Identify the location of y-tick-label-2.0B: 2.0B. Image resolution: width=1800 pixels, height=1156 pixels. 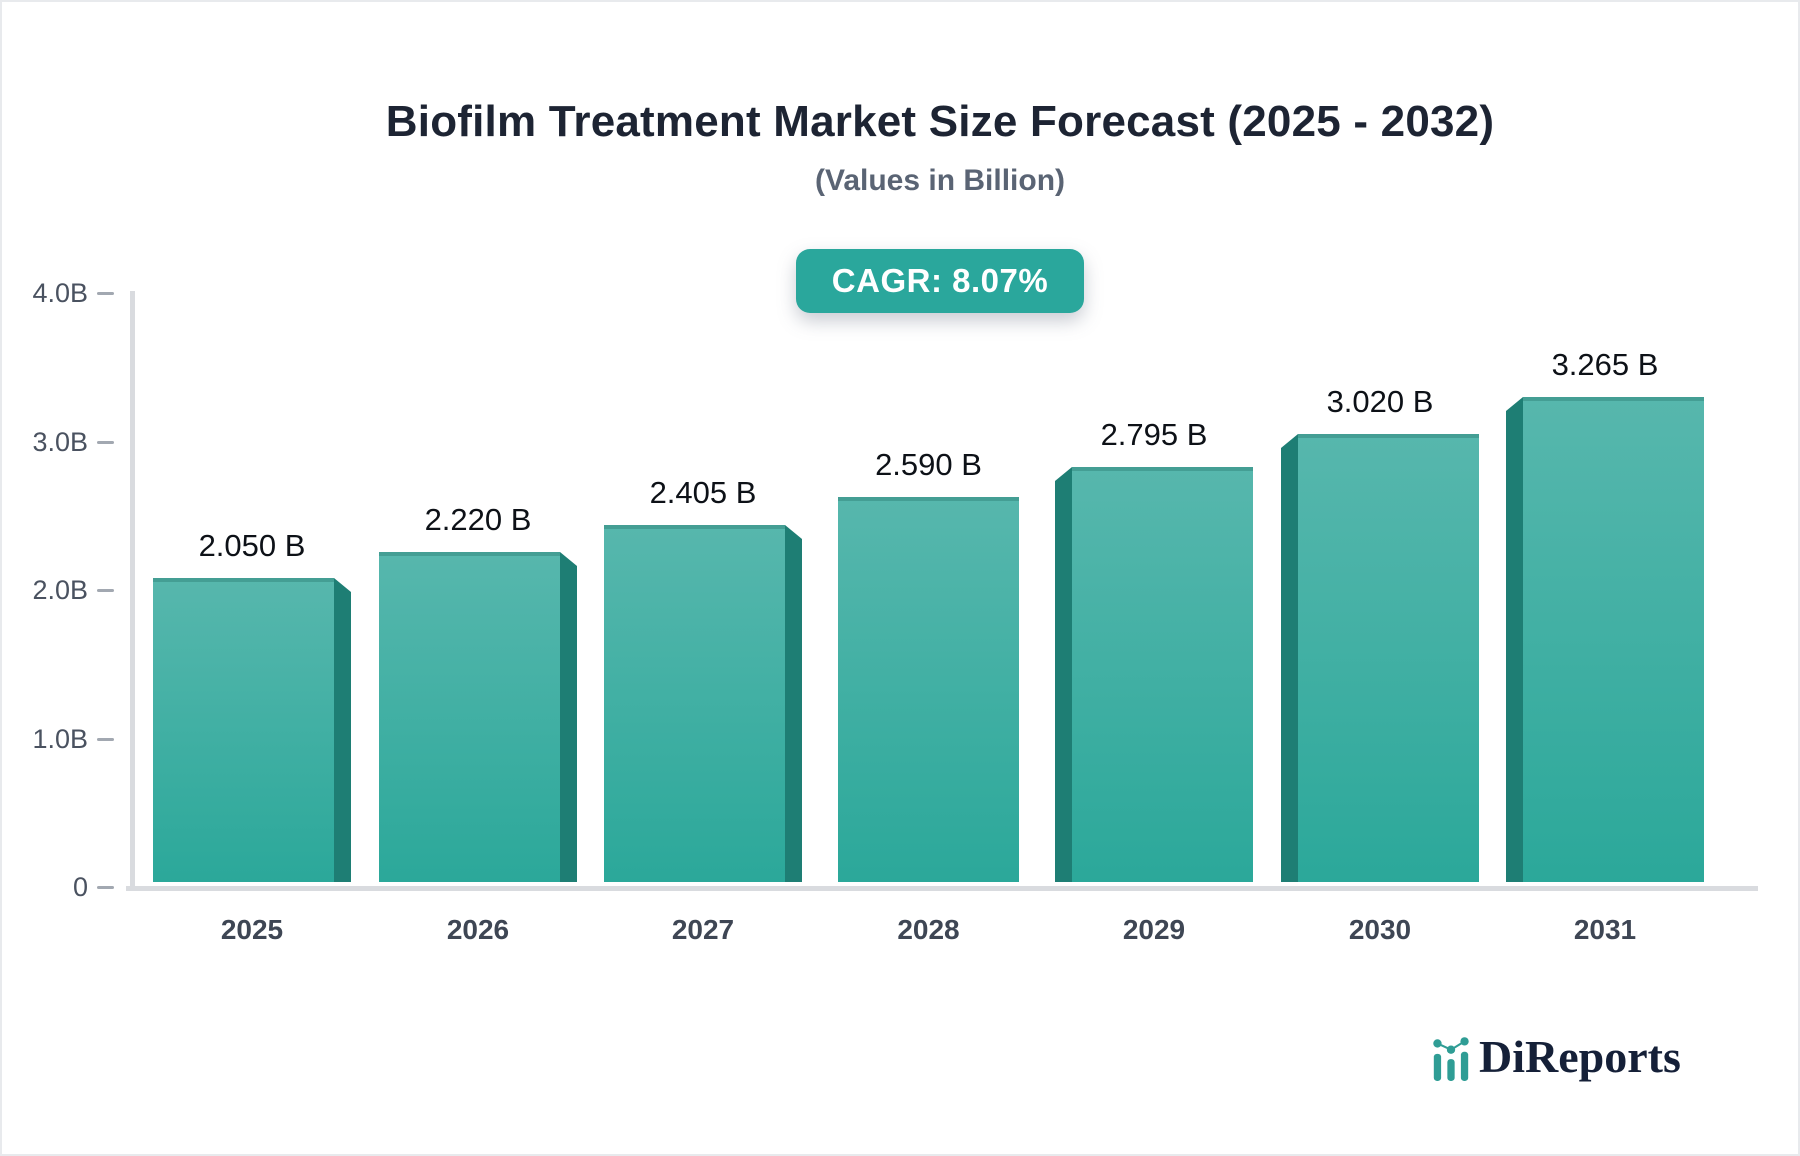
(60, 590).